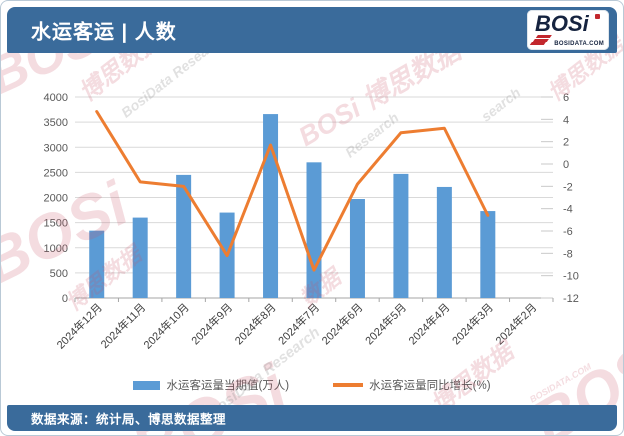 This screenshot has width=624, height=436. I want to click on legend-item-bar-series: 水运客运量当期值(万人), so click(211, 385).